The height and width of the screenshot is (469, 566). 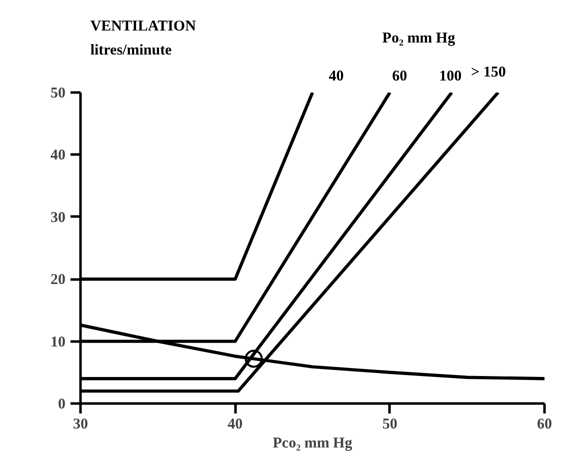 I want to click on series-label: 100, so click(x=450, y=76).